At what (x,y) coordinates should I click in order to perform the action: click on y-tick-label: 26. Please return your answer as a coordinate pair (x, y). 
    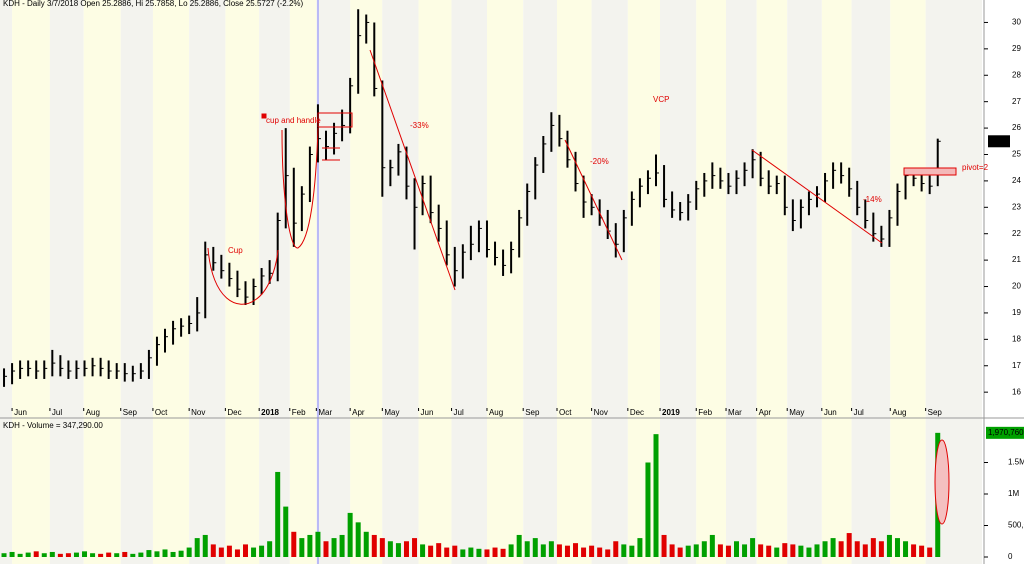
    Looking at the image, I should click on (1016, 127).